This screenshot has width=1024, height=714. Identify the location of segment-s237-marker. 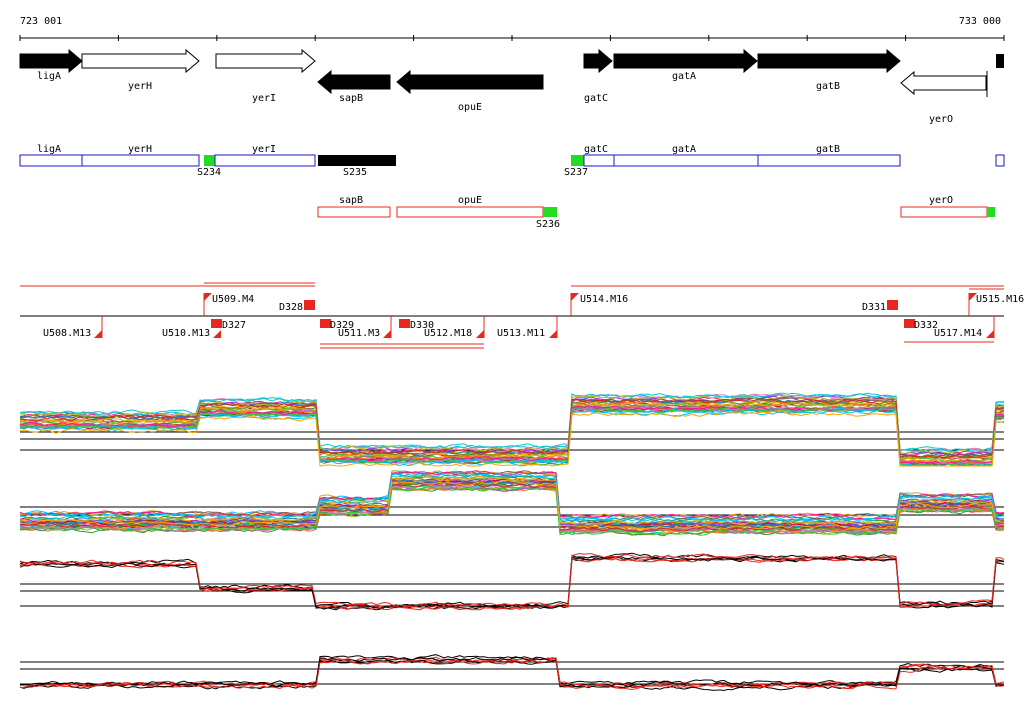
(577, 160).